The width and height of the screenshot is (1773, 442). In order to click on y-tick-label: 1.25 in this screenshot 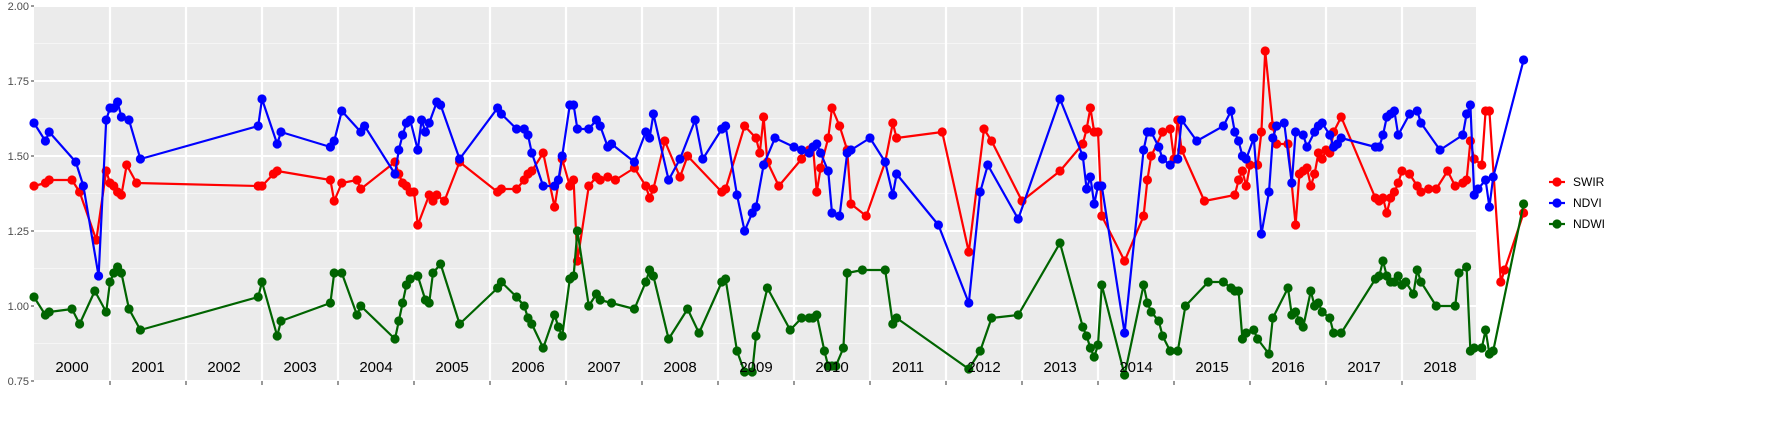, I will do `click(18, 232)`.